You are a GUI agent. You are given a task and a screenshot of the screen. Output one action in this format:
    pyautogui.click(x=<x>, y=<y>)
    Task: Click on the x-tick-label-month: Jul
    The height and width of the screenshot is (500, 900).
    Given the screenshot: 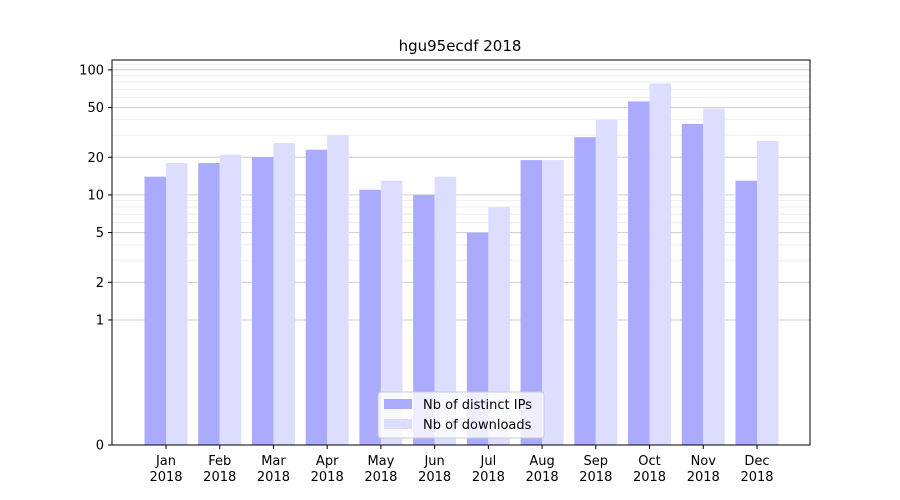 What is the action you would take?
    pyautogui.click(x=488, y=461)
    